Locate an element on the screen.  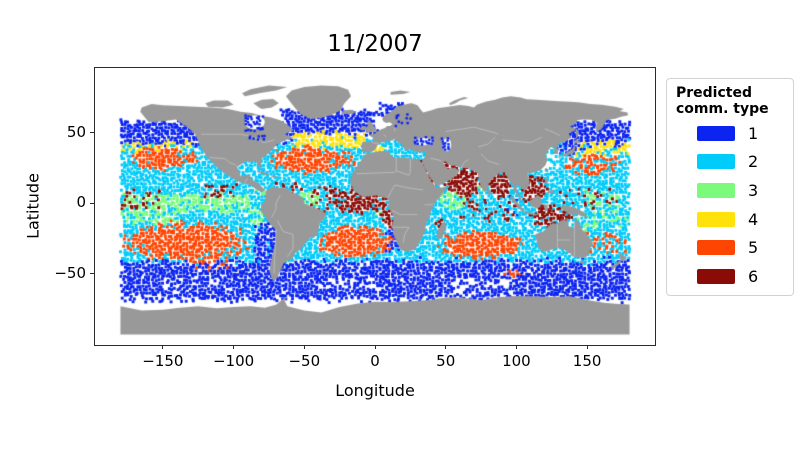
legend-label-1: 1 is located at coordinates (753, 133).